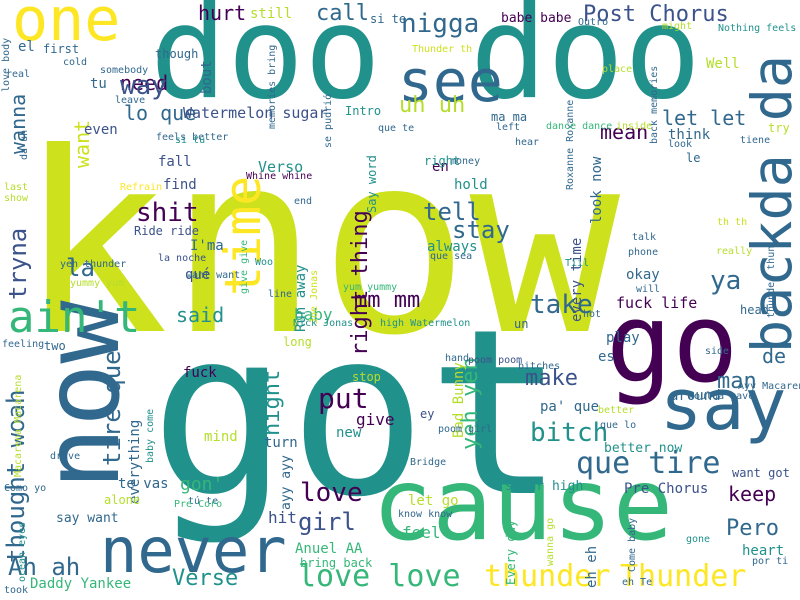 The width and height of the screenshot is (800, 600). What do you see at coordinates (16, 590) in the screenshot?
I see `word: took` at bounding box center [16, 590].